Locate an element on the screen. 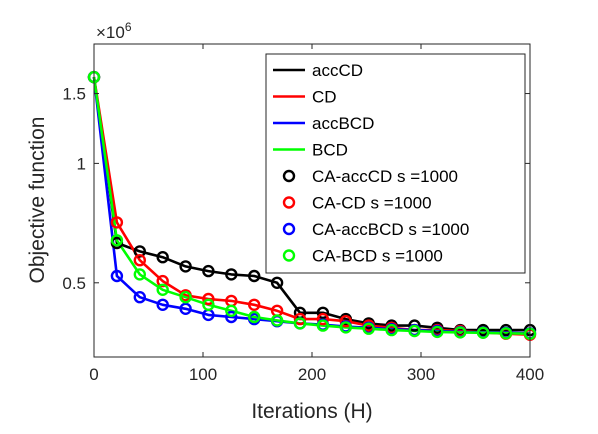 The width and height of the screenshot is (598, 434). y-axis-label: Objective function is located at coordinates (37, 200).